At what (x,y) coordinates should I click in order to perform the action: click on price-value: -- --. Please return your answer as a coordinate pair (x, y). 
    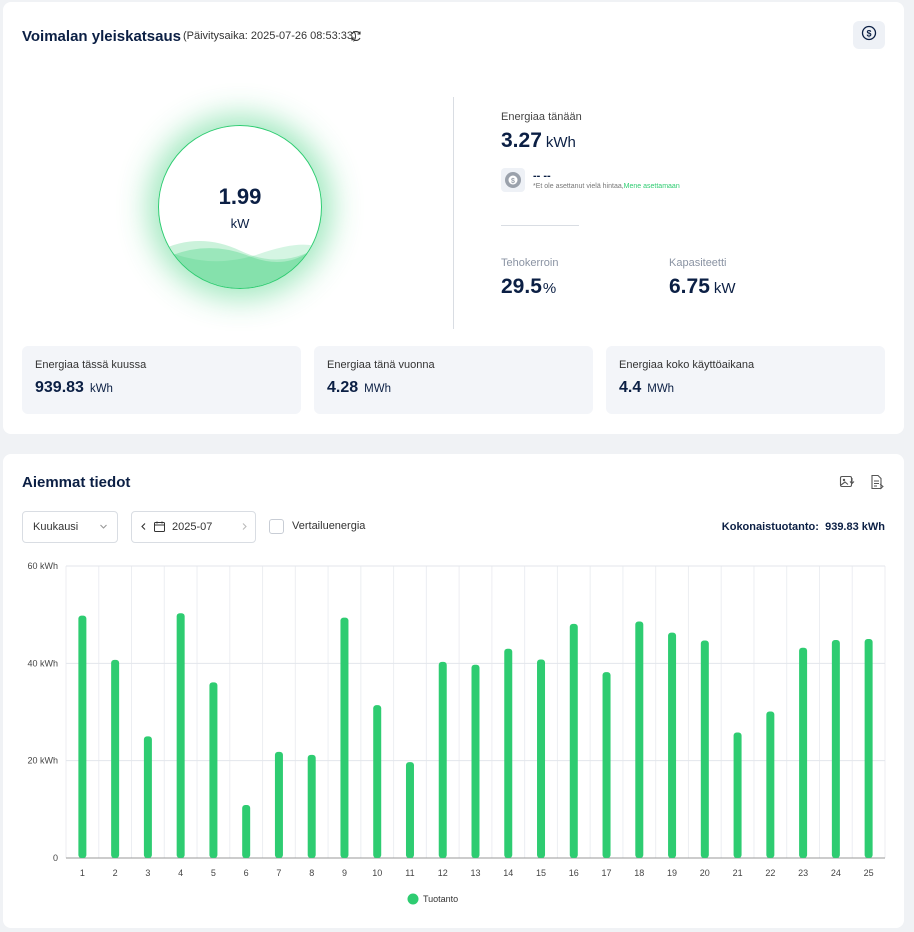
    Looking at the image, I should click on (542, 176).